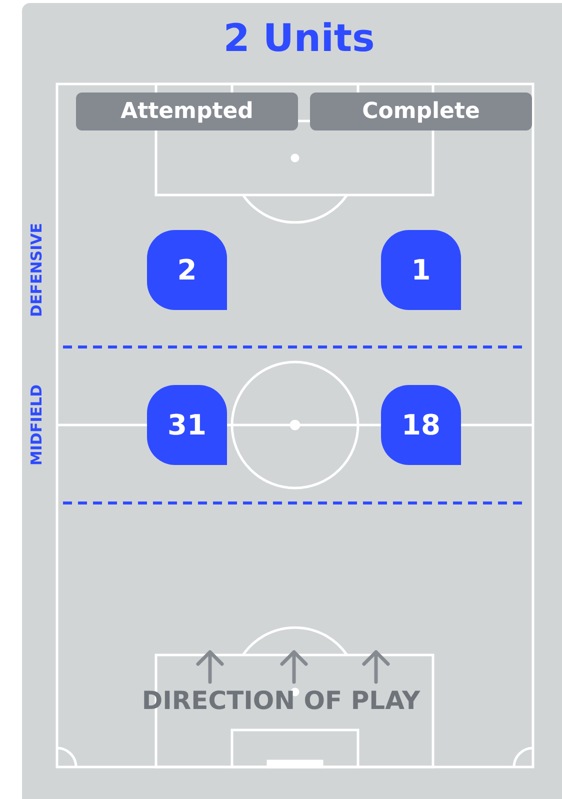  What do you see at coordinates (187, 425) in the screenshot?
I see `data-label: 31` at bounding box center [187, 425].